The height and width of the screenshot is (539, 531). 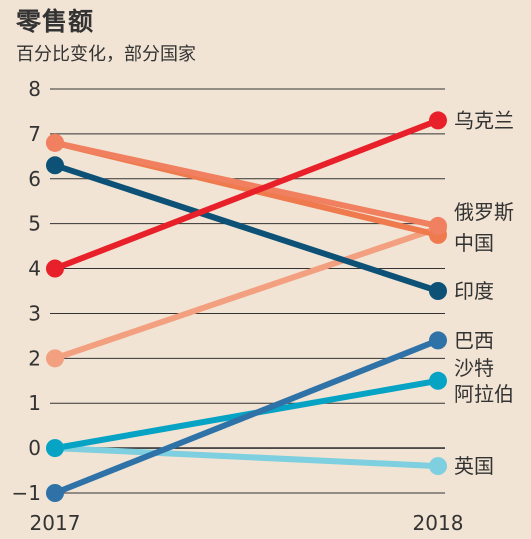 What do you see at coordinates (34, 358) in the screenshot?
I see `y-tick-label: 2` at bounding box center [34, 358].